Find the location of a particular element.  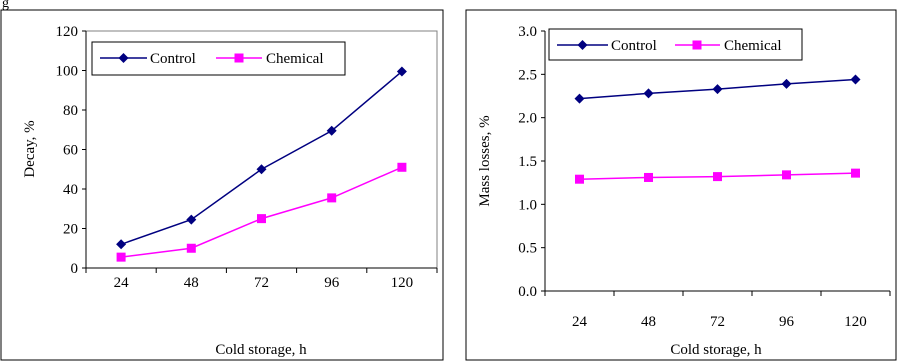

y-tick-label: 120 is located at coordinates (67, 32).